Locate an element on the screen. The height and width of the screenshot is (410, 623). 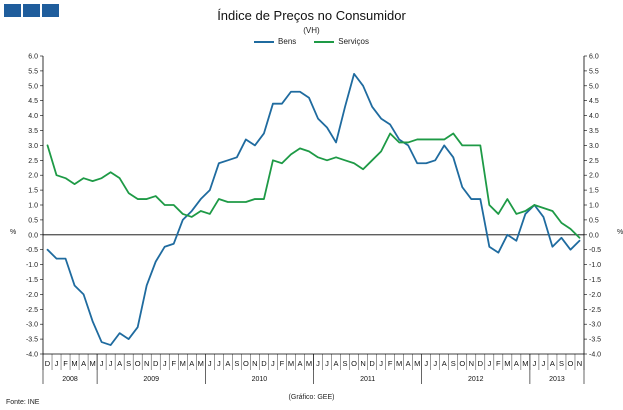
y-tick-label-left: 3.5 is located at coordinates (33, 131).